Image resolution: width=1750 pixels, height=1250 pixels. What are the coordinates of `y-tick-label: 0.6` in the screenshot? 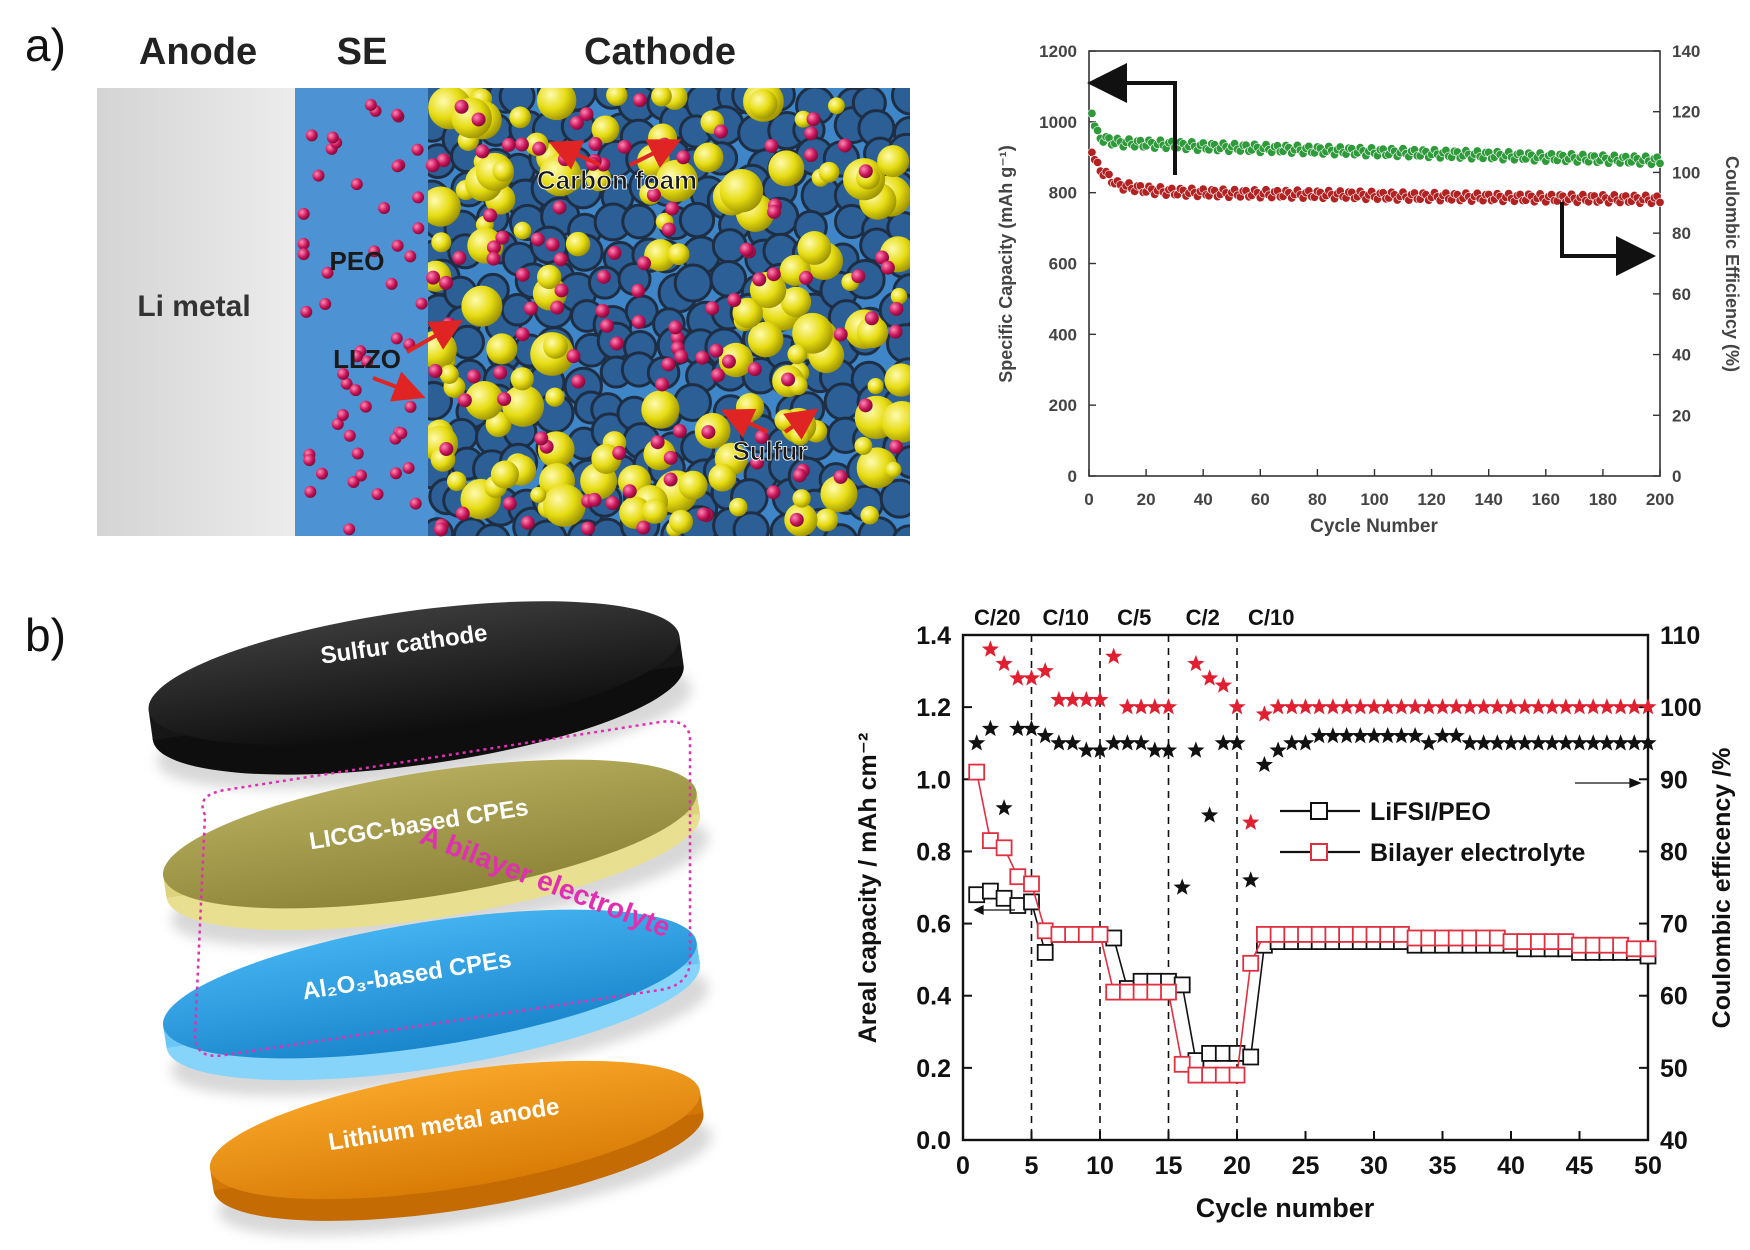 It's located at (933, 925).